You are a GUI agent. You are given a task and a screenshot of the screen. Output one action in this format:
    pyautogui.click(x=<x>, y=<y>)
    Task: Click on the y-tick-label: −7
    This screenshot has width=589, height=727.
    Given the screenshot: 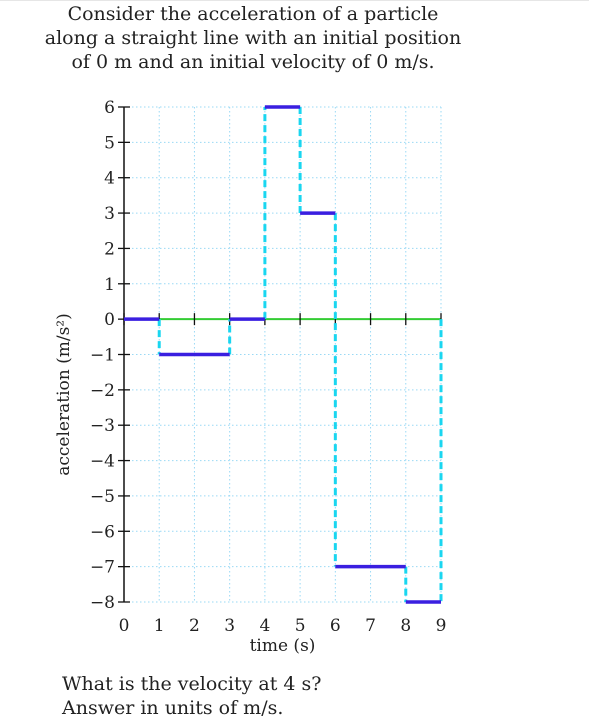 What is the action you would take?
    pyautogui.click(x=102, y=568)
    